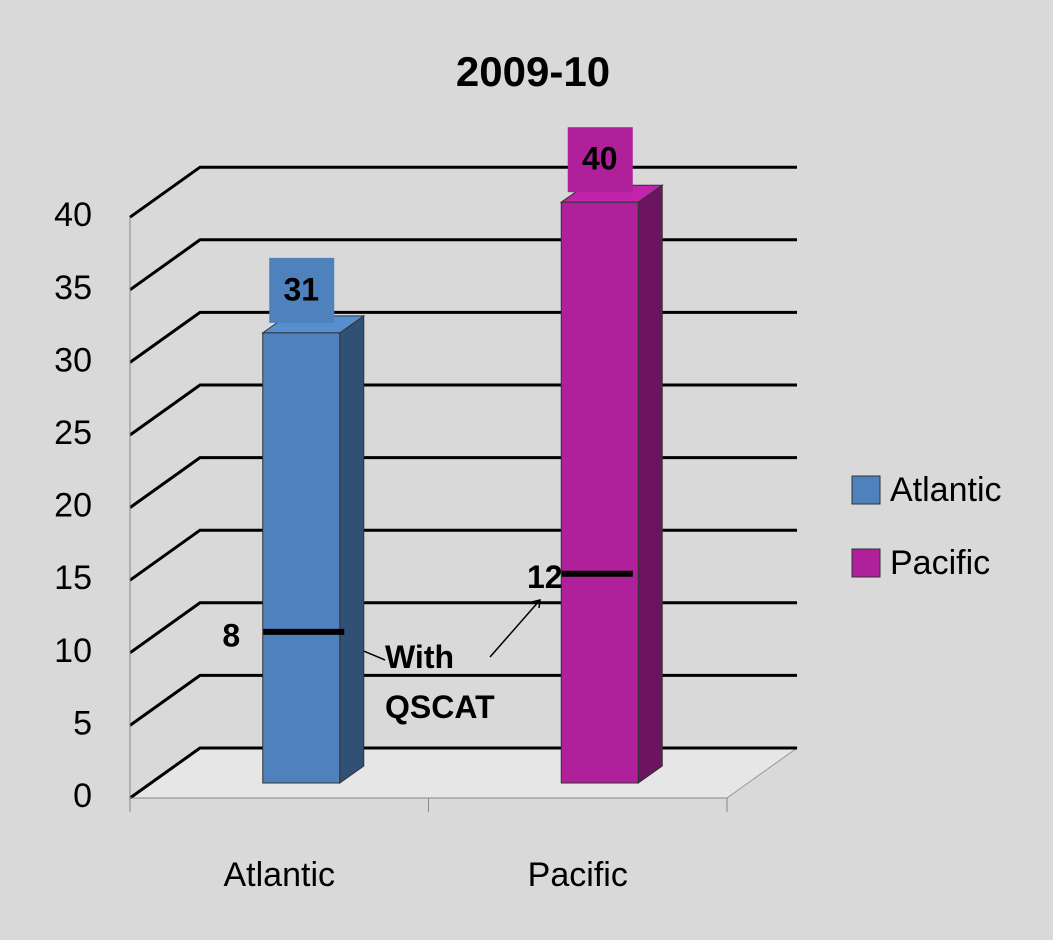 The height and width of the screenshot is (940, 1053). Describe the element at coordinates (545, 577) in the screenshot. I see `qscat-value: 12` at that location.